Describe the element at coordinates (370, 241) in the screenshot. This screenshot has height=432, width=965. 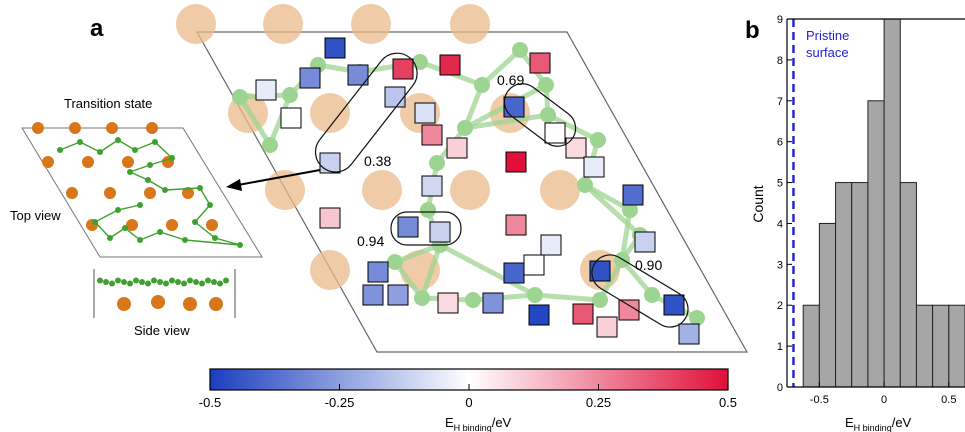
I see `annotation-094: 0.94` at that location.